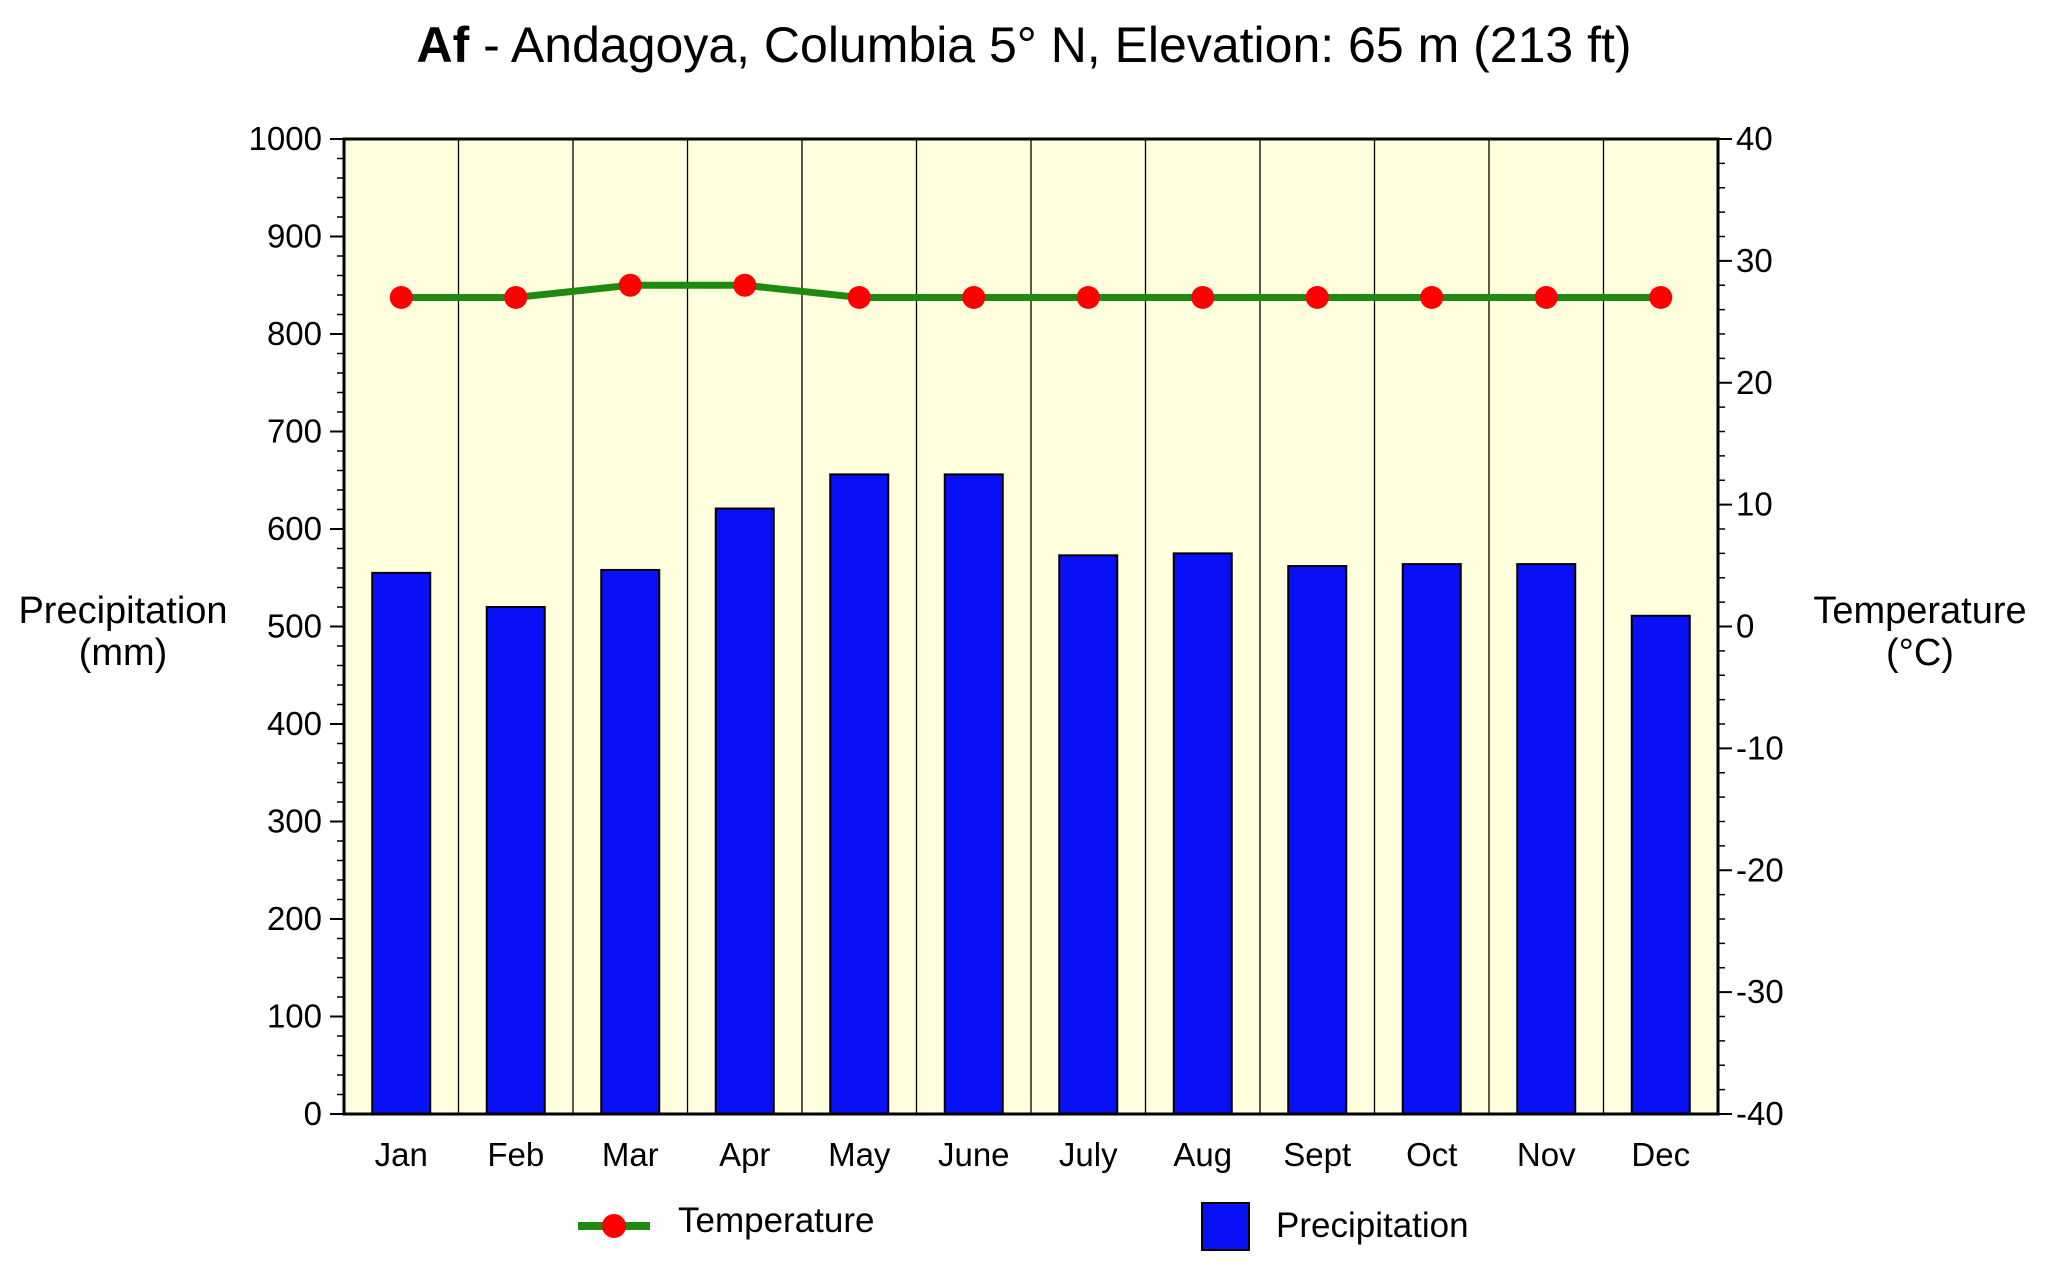 The height and width of the screenshot is (1269, 2048). Describe the element at coordinates (1754, 504) in the screenshot. I see `right-tick-label: 10` at that location.